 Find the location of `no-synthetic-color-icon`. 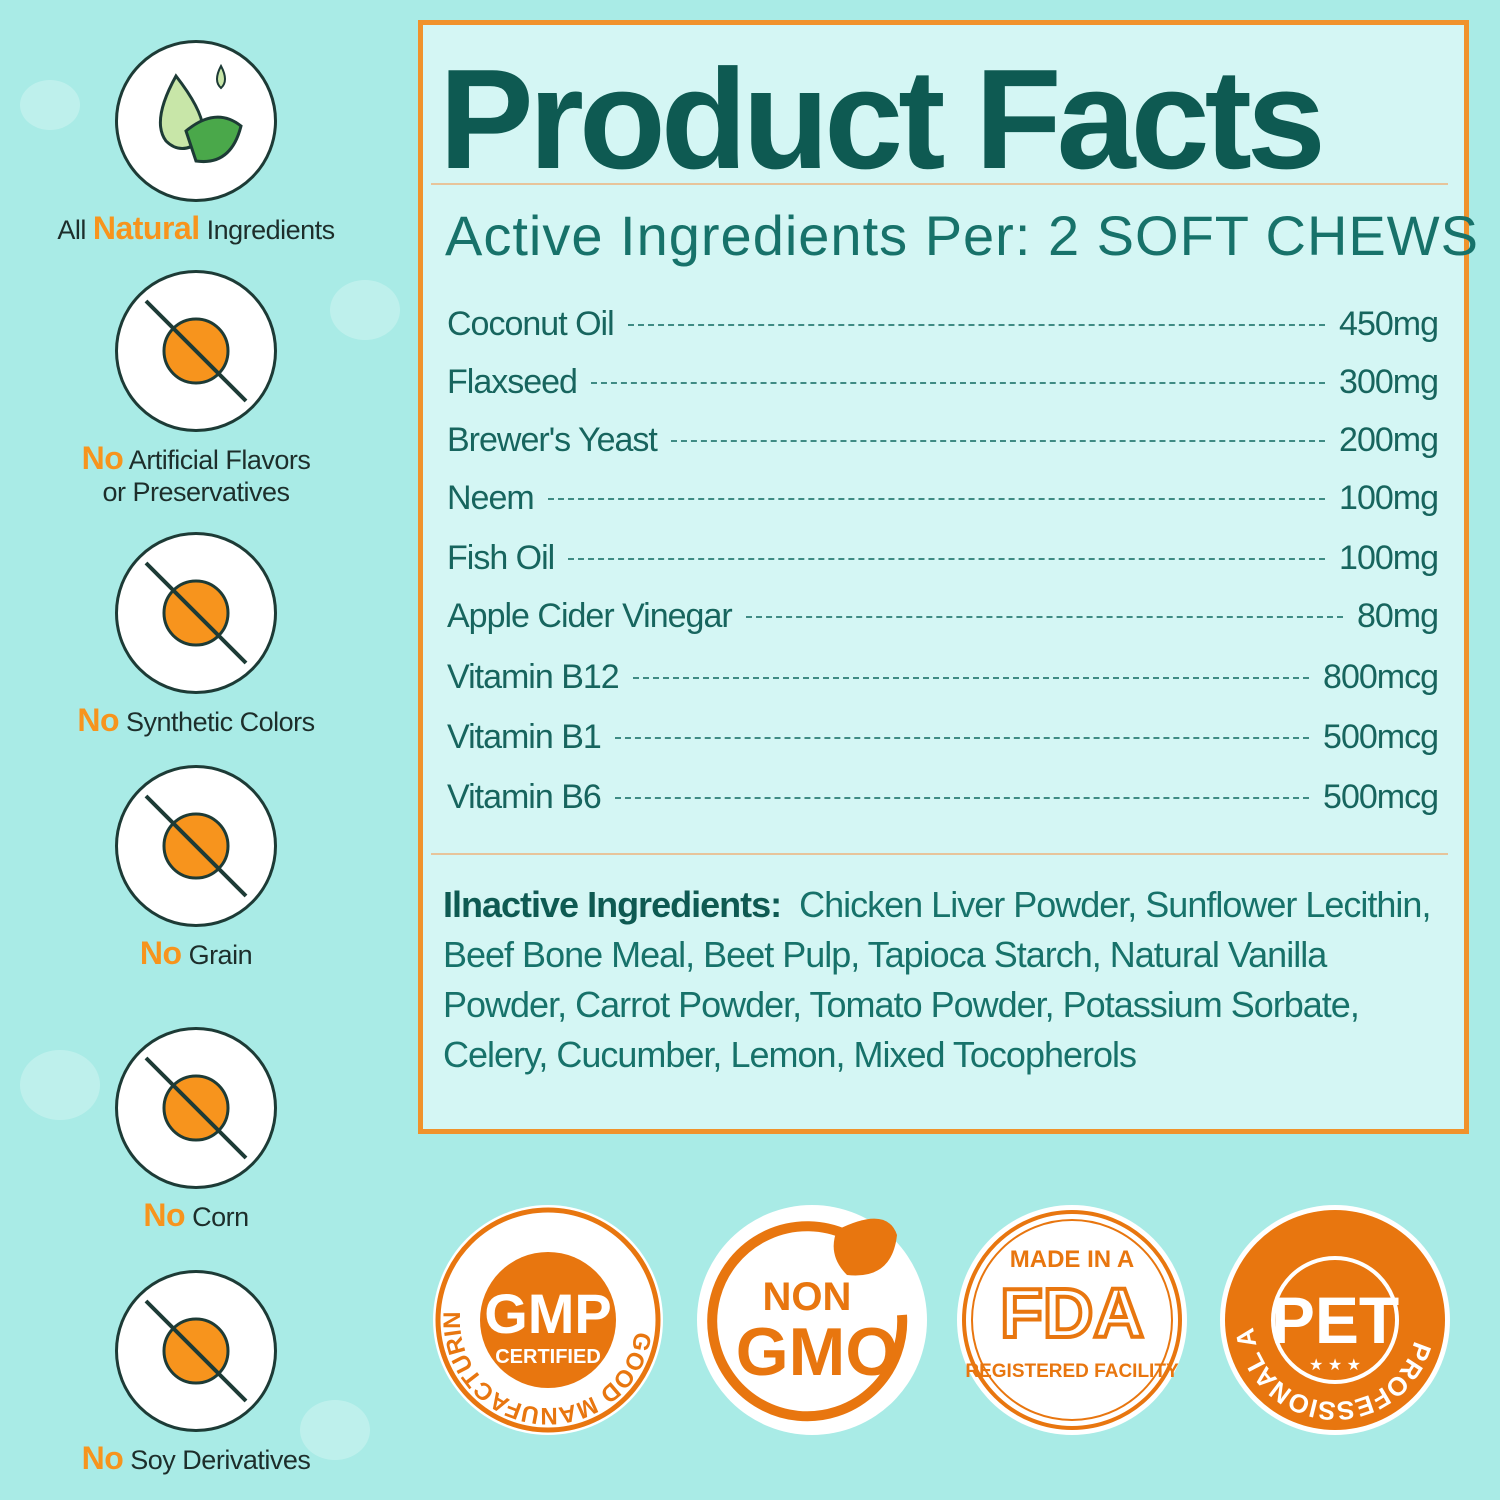

no-synthetic-color-icon is located at coordinates (196, 613).